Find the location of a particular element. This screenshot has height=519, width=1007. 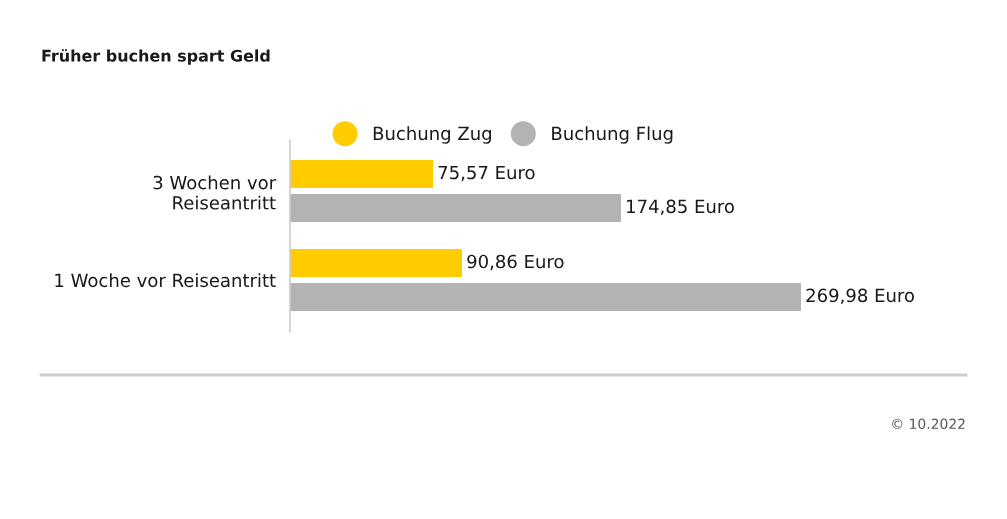

data-label: 90,86 Euro is located at coordinates (515, 262).